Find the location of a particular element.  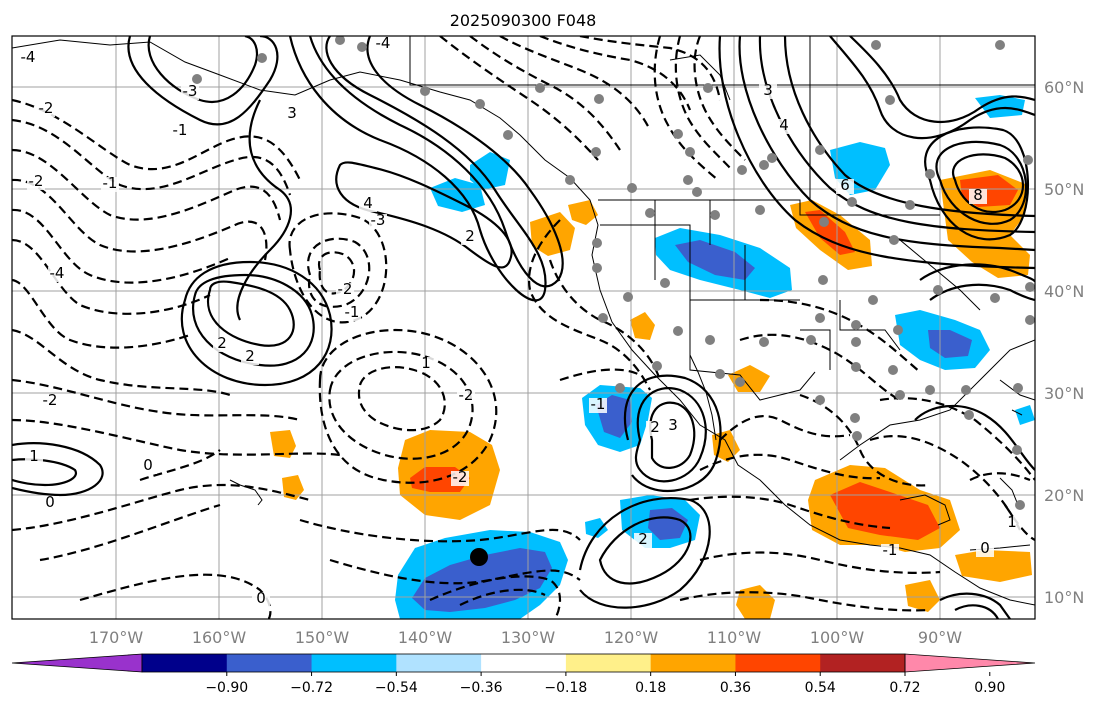

storm-position-marker is located at coordinates (479, 557).